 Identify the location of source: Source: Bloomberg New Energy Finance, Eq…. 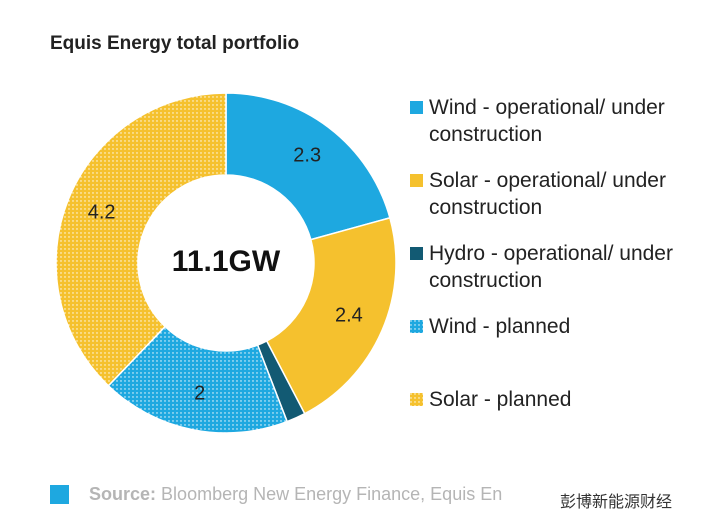
(276, 494).